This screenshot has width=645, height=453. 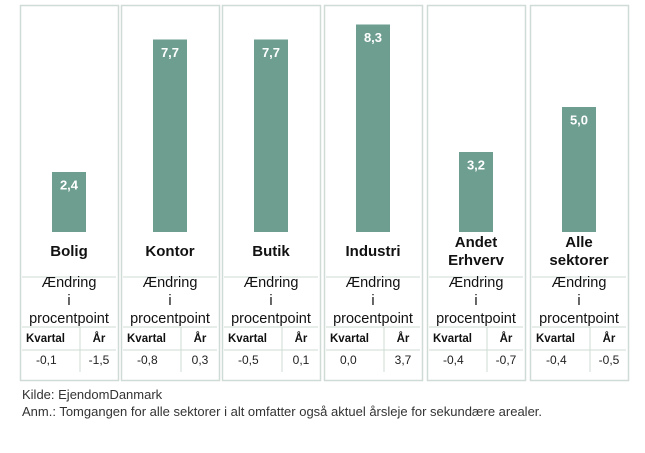 I want to click on category-label-line: Butik, so click(x=271, y=251).